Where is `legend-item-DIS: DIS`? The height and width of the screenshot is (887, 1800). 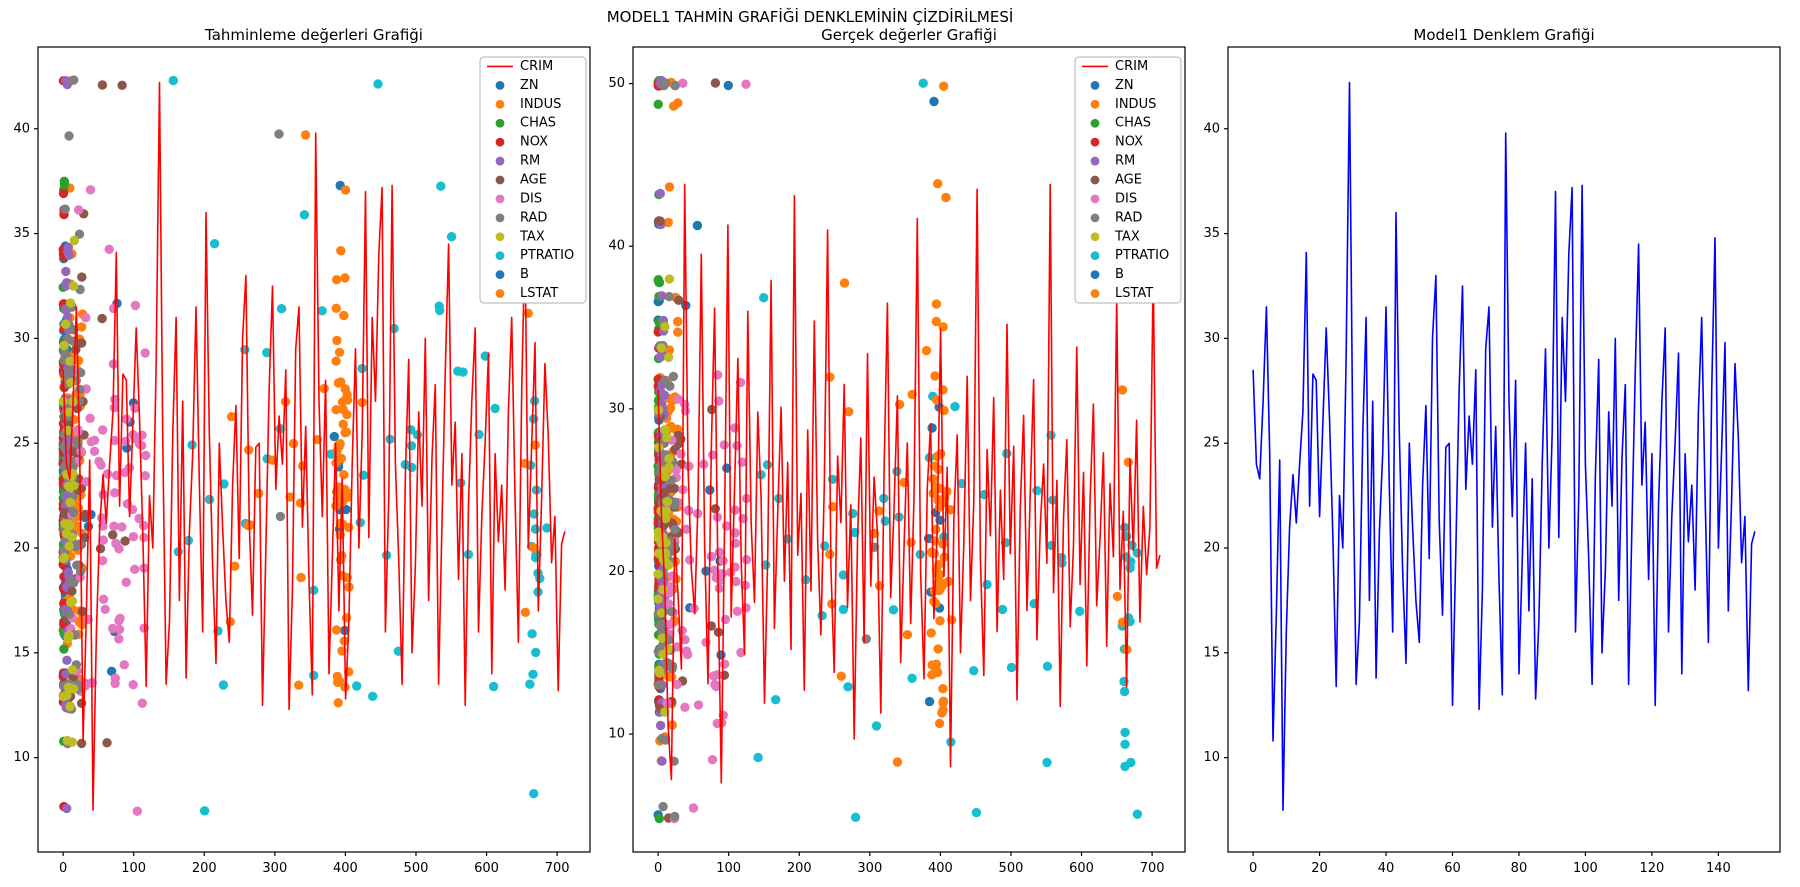 legend-item-DIS: DIS is located at coordinates (518, 198).